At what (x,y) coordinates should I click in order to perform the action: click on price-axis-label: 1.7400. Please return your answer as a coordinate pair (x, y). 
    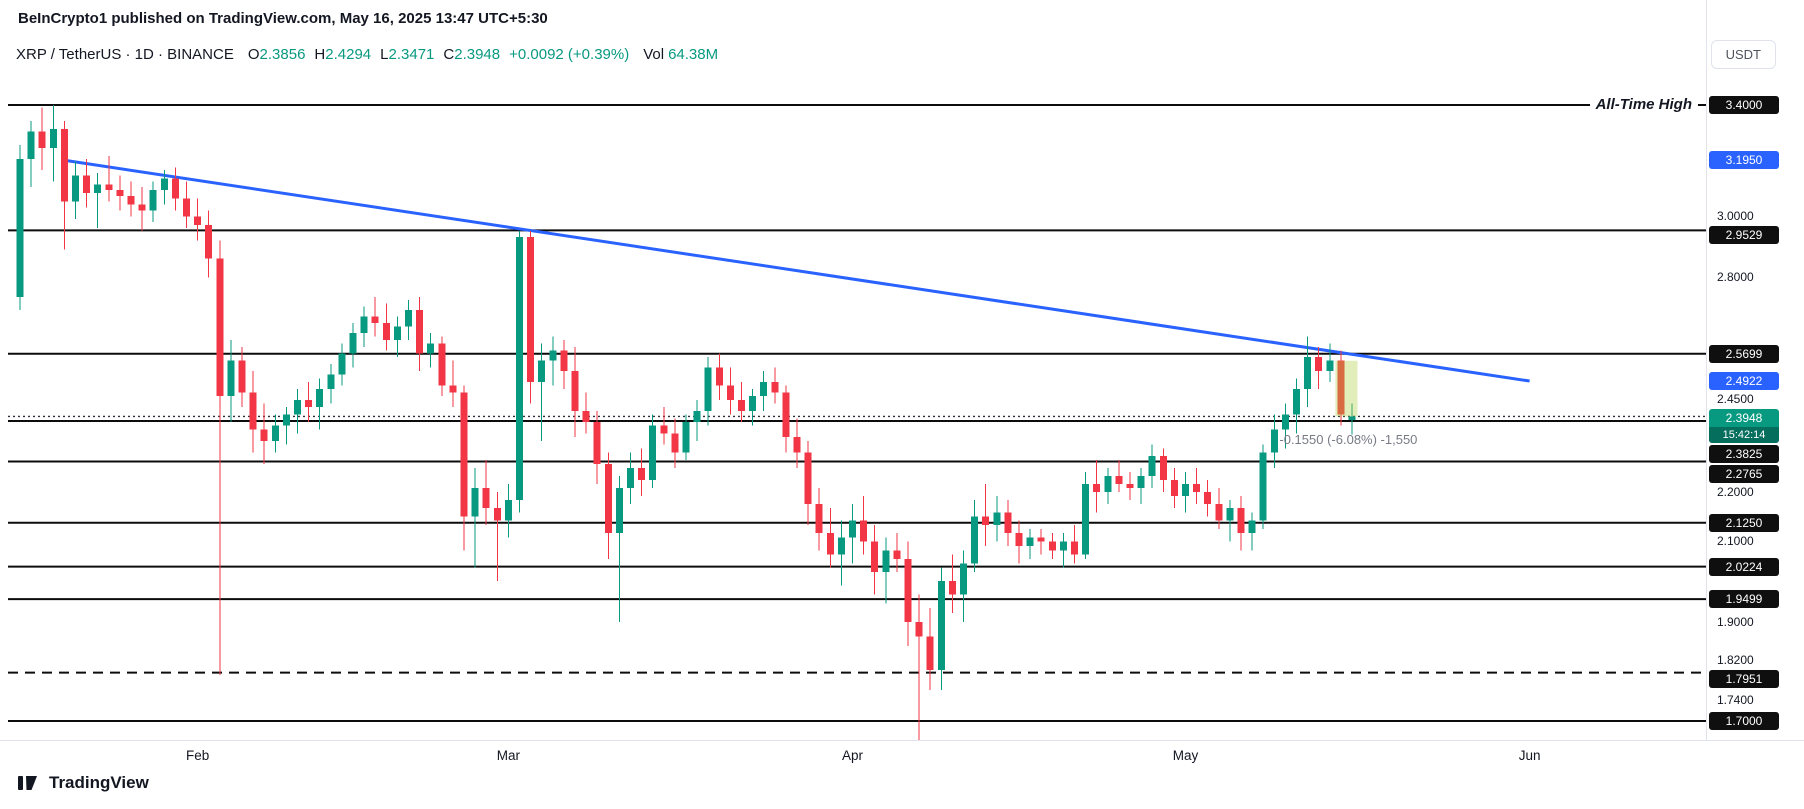
    Looking at the image, I should click on (1735, 699).